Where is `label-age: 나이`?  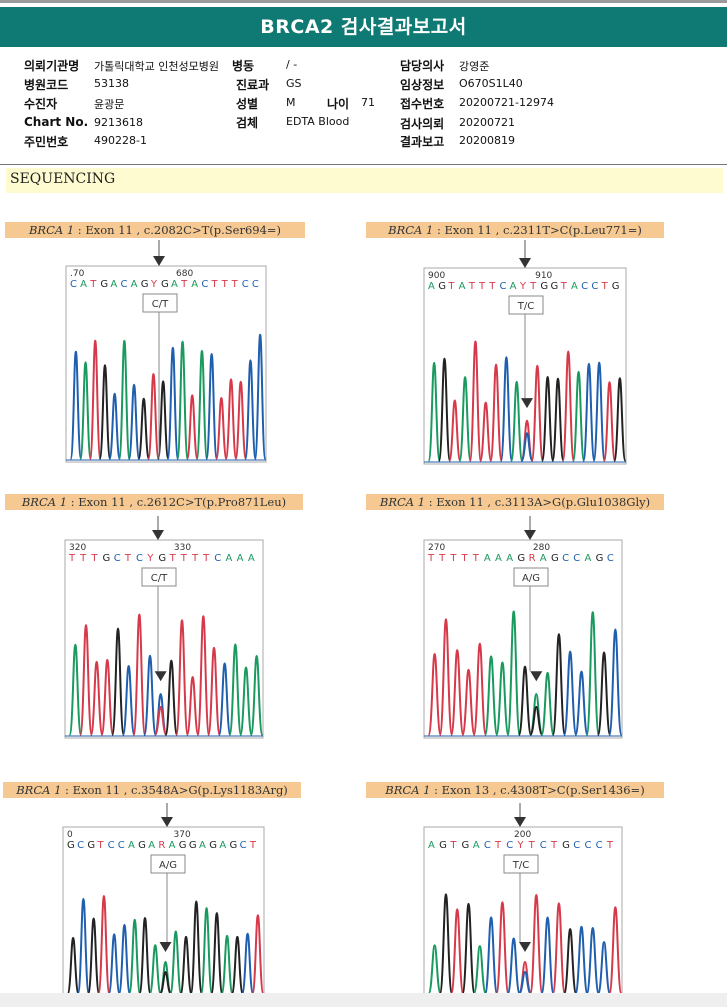
label-age: 나이 is located at coordinates (338, 104).